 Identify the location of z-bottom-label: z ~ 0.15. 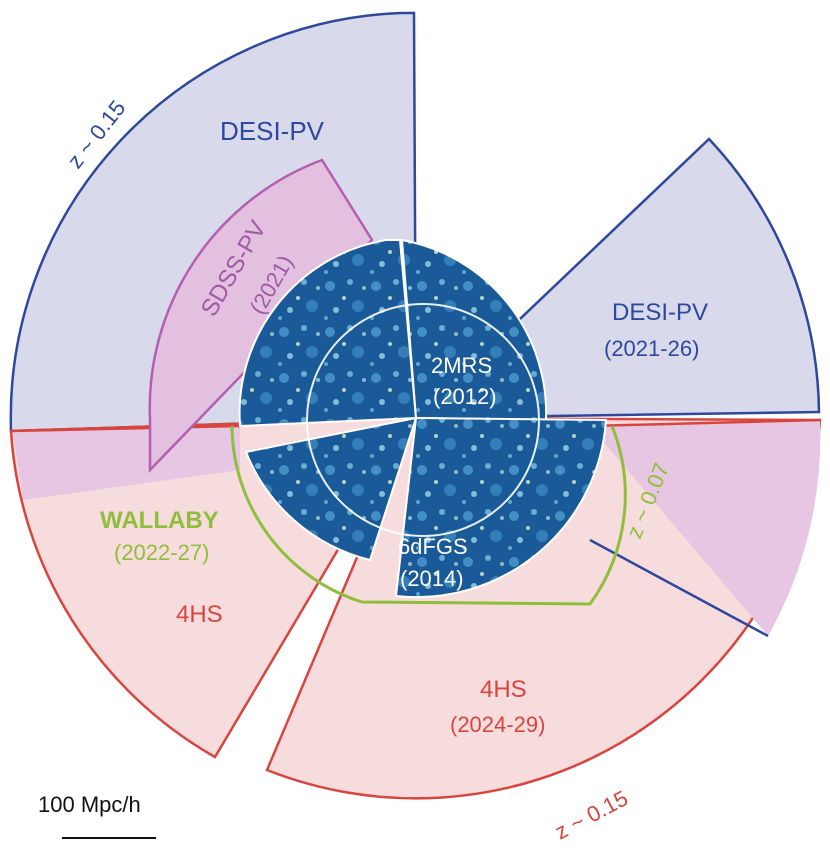
(591, 814).